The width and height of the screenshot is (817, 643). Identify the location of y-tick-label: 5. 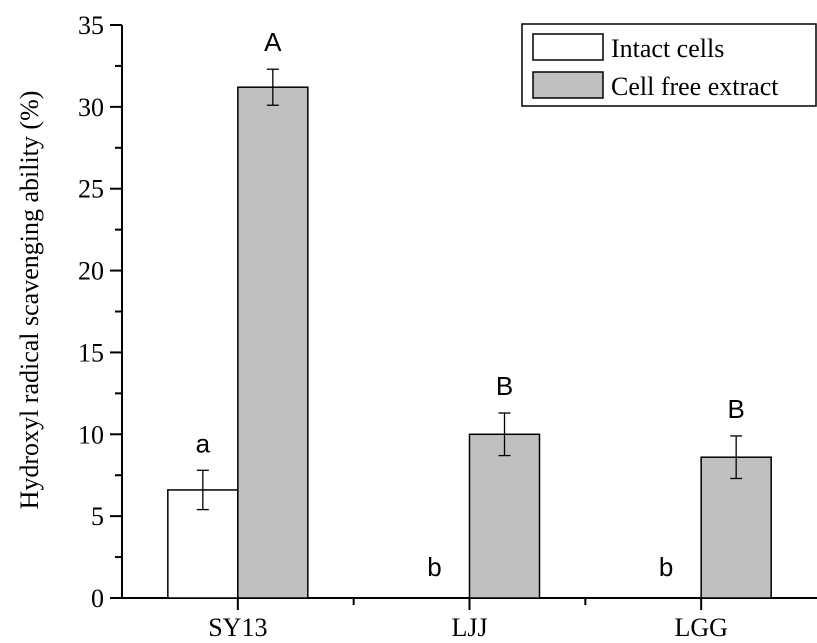
(97, 516).